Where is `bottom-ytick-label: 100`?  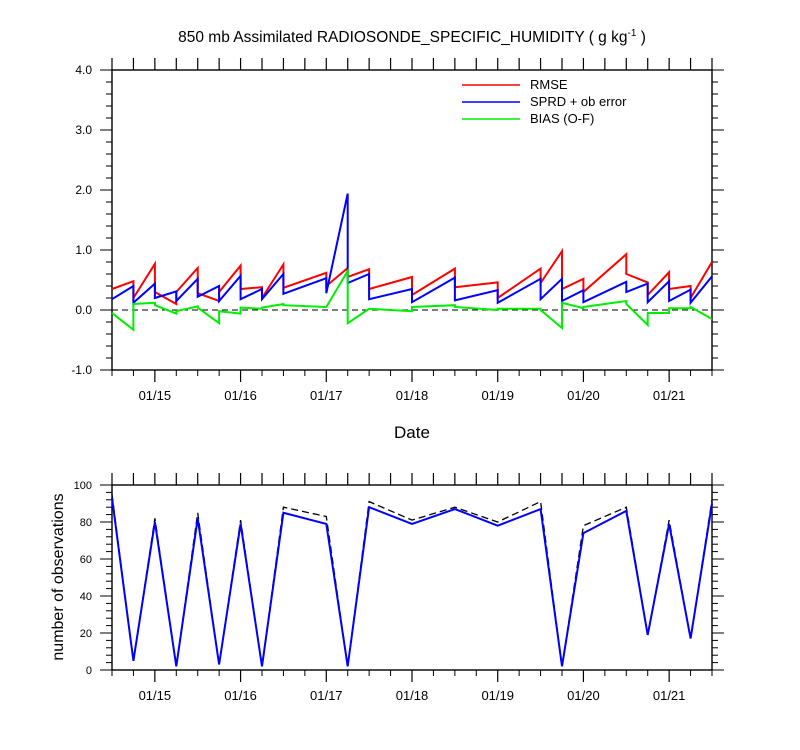 bottom-ytick-label: 100 is located at coordinates (83, 486).